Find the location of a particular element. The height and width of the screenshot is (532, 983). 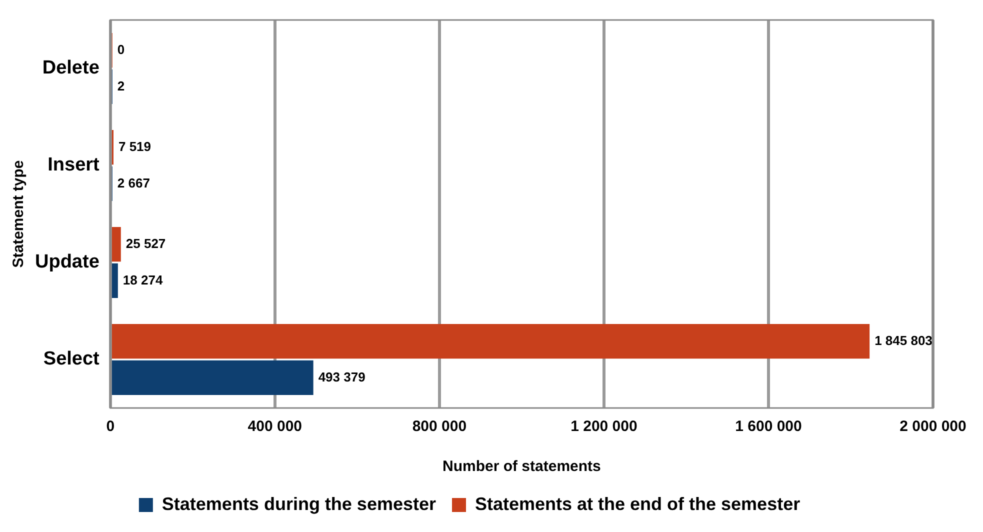

data-label: 7 519 is located at coordinates (135, 146).